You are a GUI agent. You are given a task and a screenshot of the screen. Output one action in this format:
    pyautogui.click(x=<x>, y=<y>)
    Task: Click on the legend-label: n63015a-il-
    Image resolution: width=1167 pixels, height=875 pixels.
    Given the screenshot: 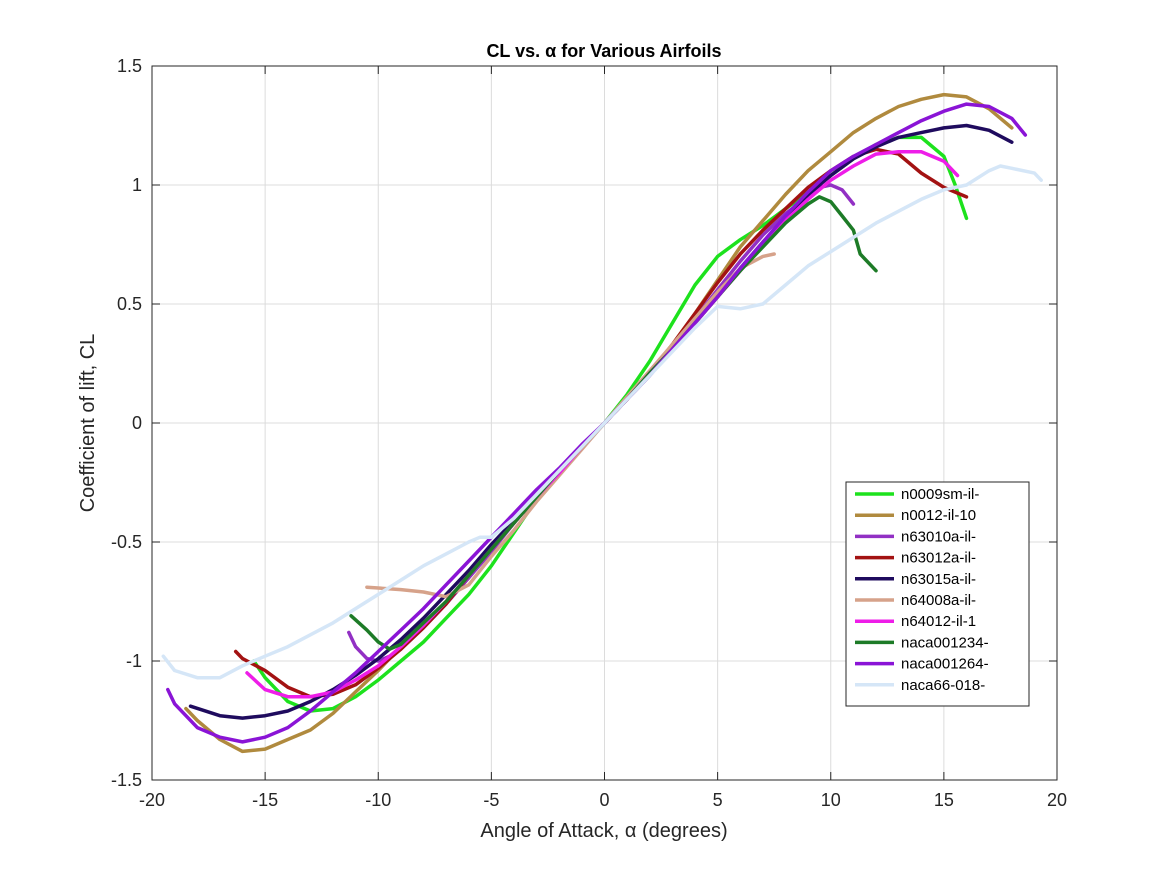 What is the action you would take?
    pyautogui.click(x=938, y=579)
    